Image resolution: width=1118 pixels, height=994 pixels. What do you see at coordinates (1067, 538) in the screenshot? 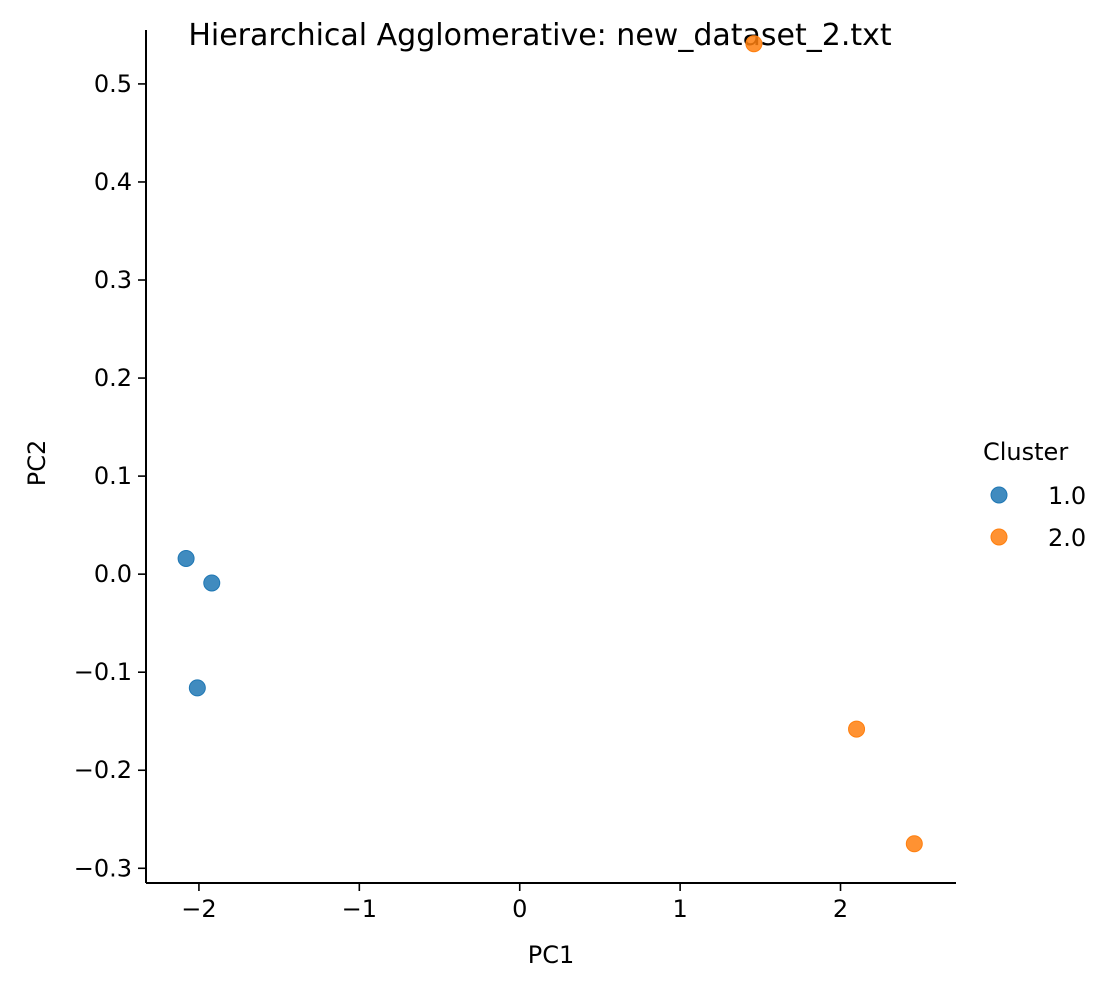
I see `legend-label: 2.0` at bounding box center [1067, 538].